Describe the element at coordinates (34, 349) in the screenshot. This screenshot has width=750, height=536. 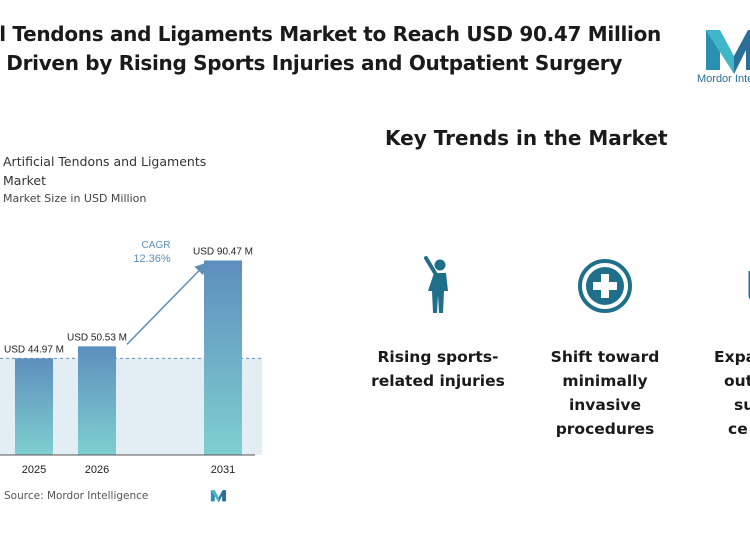
I see `value-label-2025: USD 44.97 M` at that location.